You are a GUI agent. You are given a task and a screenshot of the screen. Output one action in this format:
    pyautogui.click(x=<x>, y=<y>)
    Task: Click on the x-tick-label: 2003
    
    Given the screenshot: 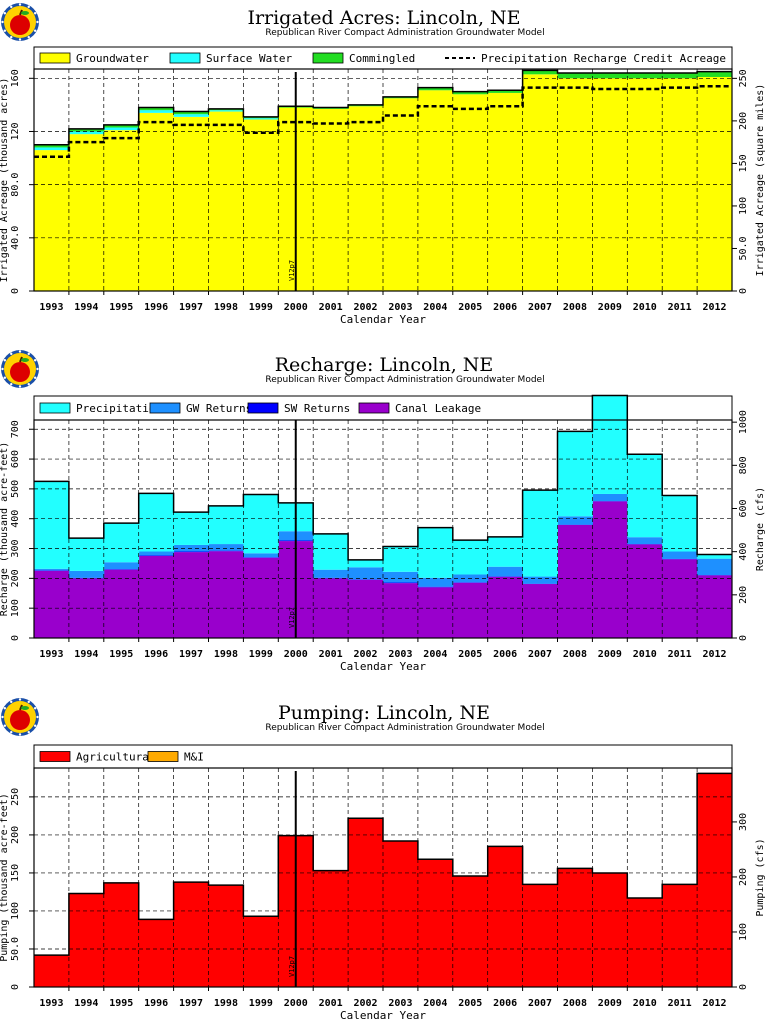 What is the action you would take?
    pyautogui.click(x=400, y=307)
    